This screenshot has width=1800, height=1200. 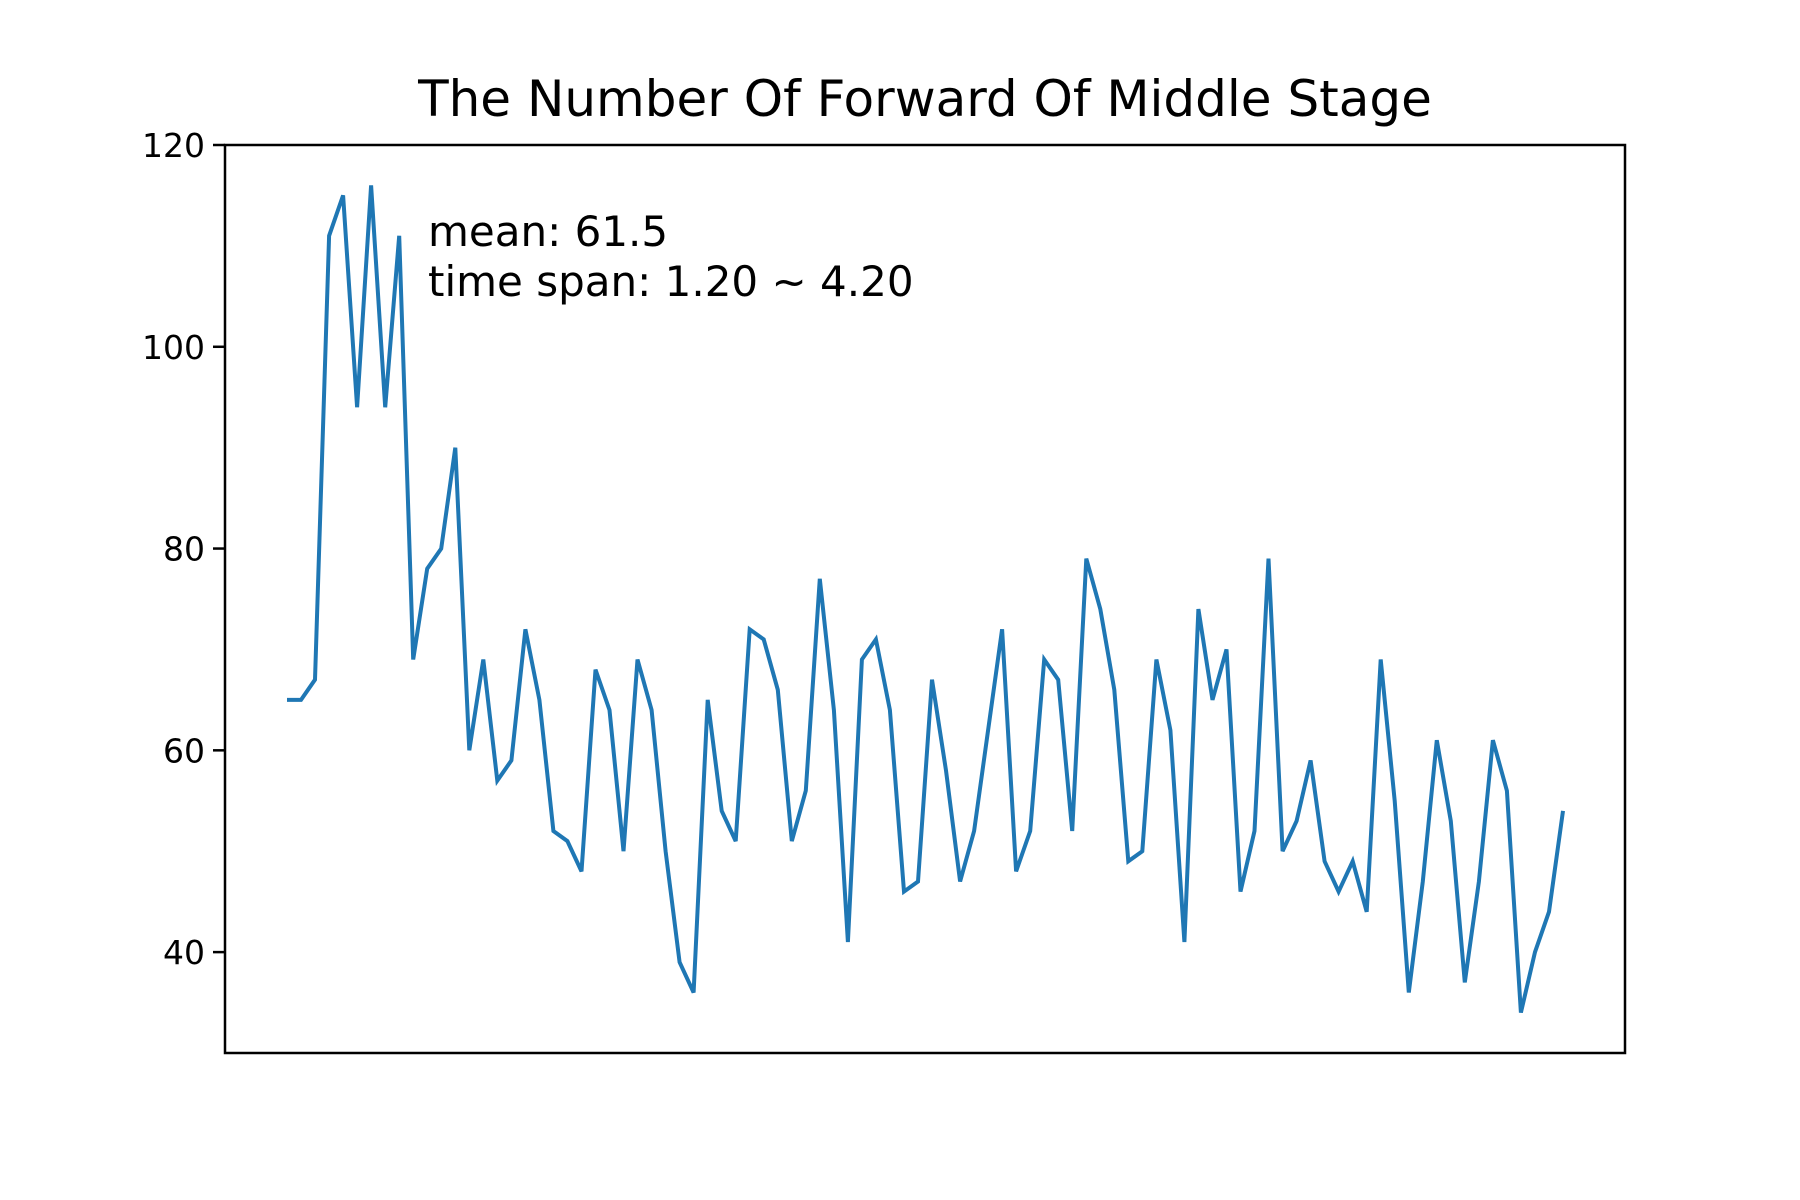 What do you see at coordinates (184, 952) in the screenshot?
I see `y-tick-label: 40` at bounding box center [184, 952].